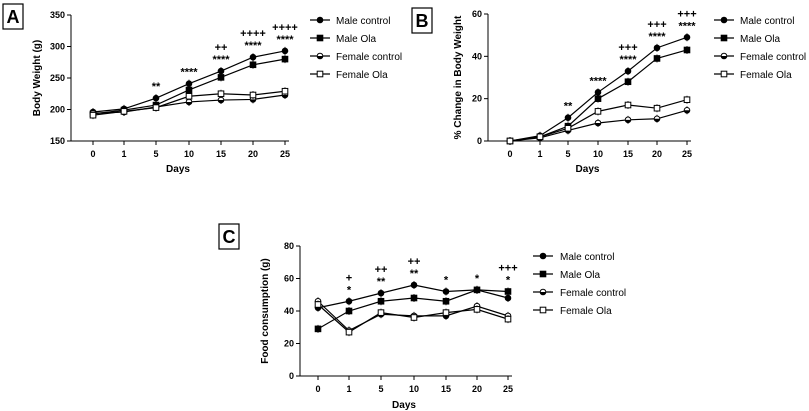  I want to click on legend-marker-fill, so click(724, 57).